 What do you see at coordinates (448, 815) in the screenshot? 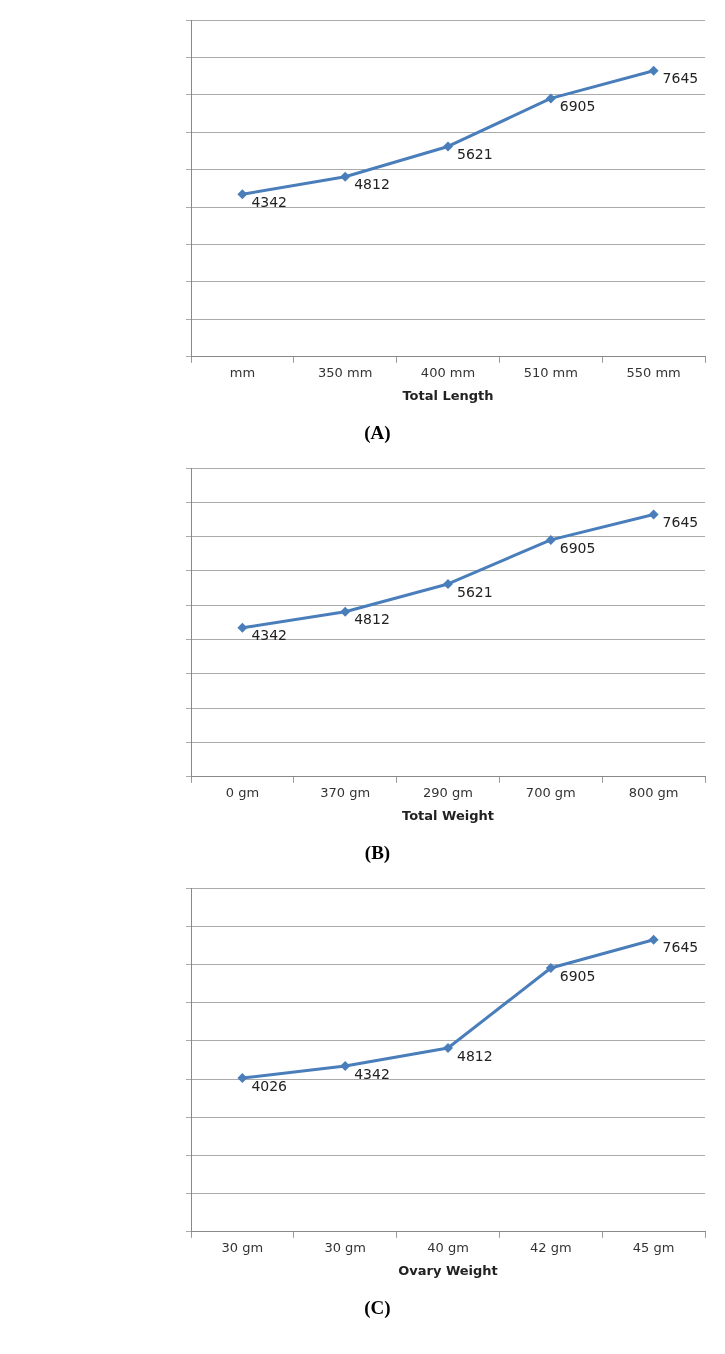
I see `x-axis-title: Total Weight` at bounding box center [448, 815].